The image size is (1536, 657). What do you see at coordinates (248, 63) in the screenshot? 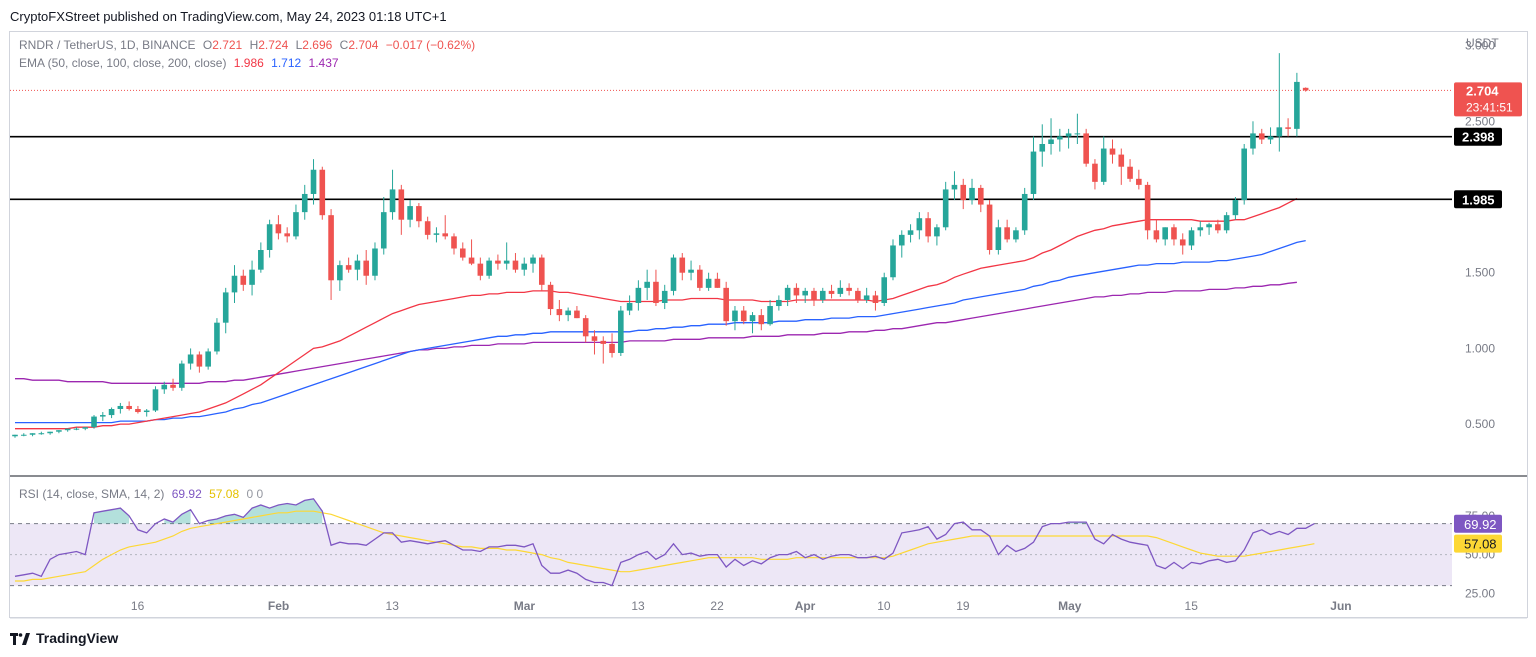
I see `ema50-value: 1.986` at bounding box center [248, 63].